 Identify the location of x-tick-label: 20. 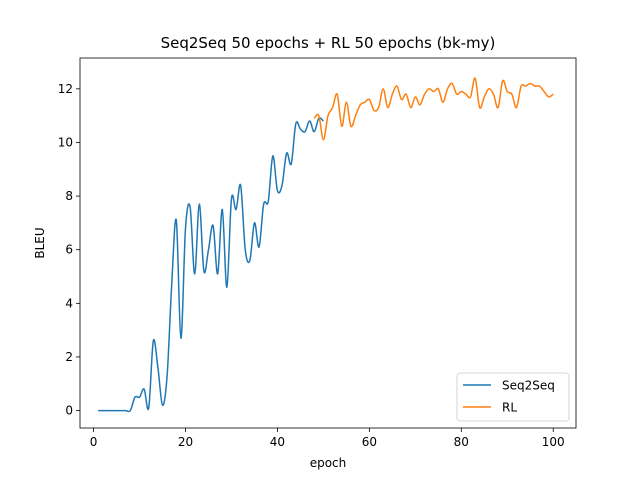
(185, 442).